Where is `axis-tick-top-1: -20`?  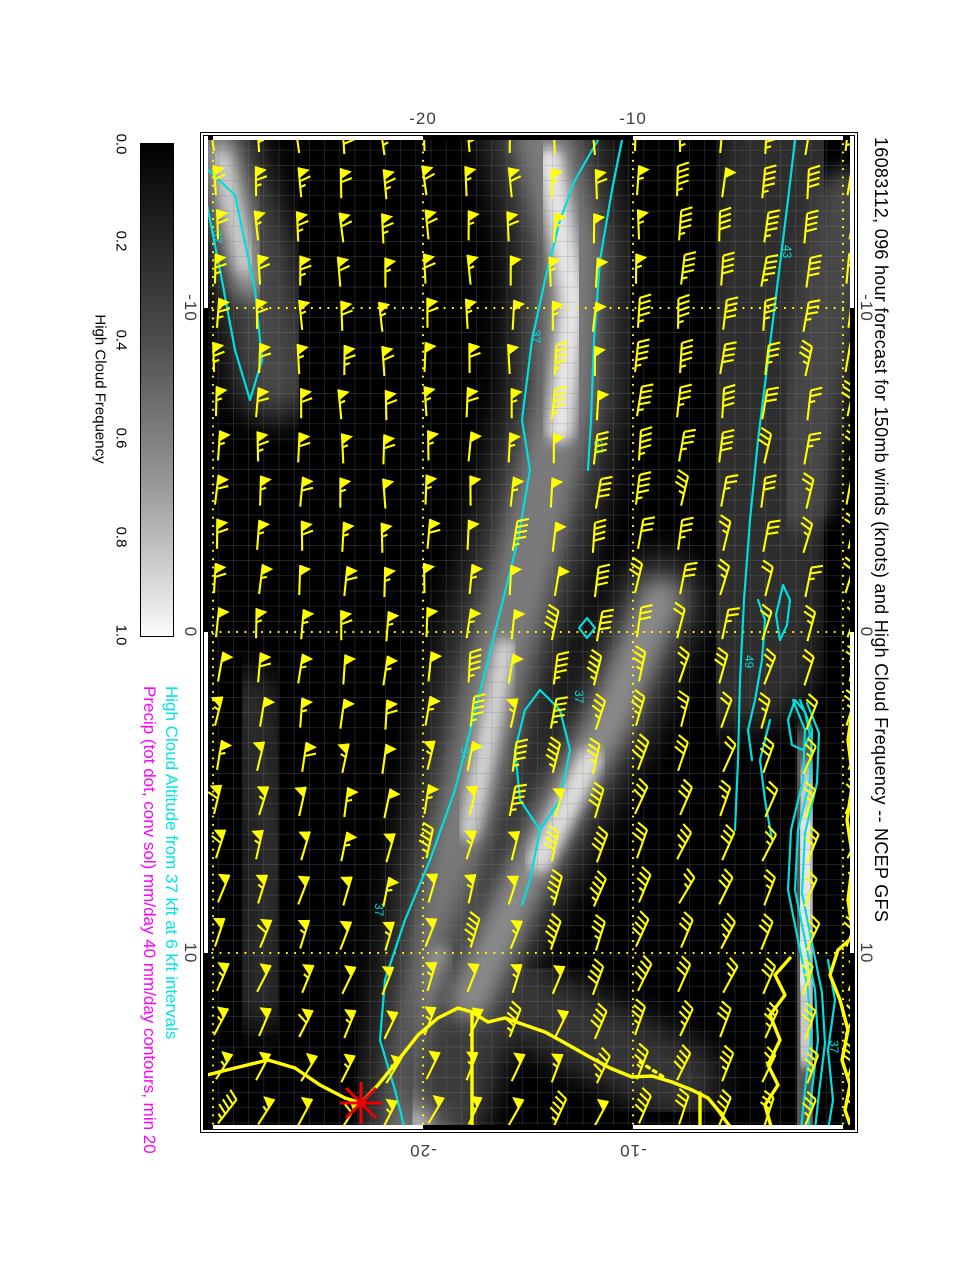 axis-tick-top-1: -20 is located at coordinates (423, 118).